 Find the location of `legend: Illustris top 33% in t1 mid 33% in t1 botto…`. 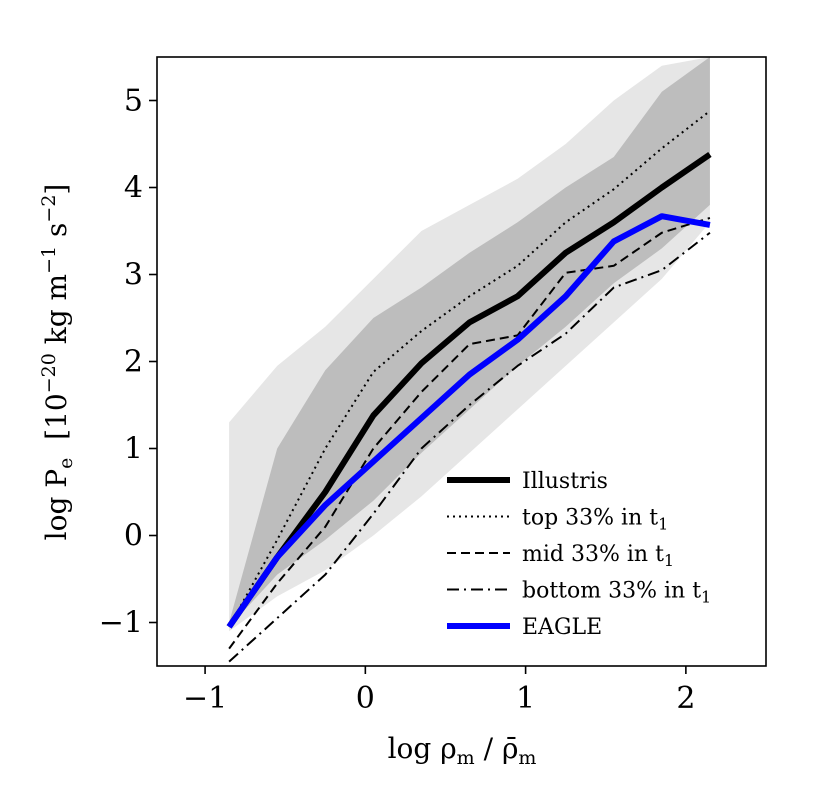

legend: Illustris top 33% in t1 mid 33% in t1 botto… is located at coordinates (579, 554).